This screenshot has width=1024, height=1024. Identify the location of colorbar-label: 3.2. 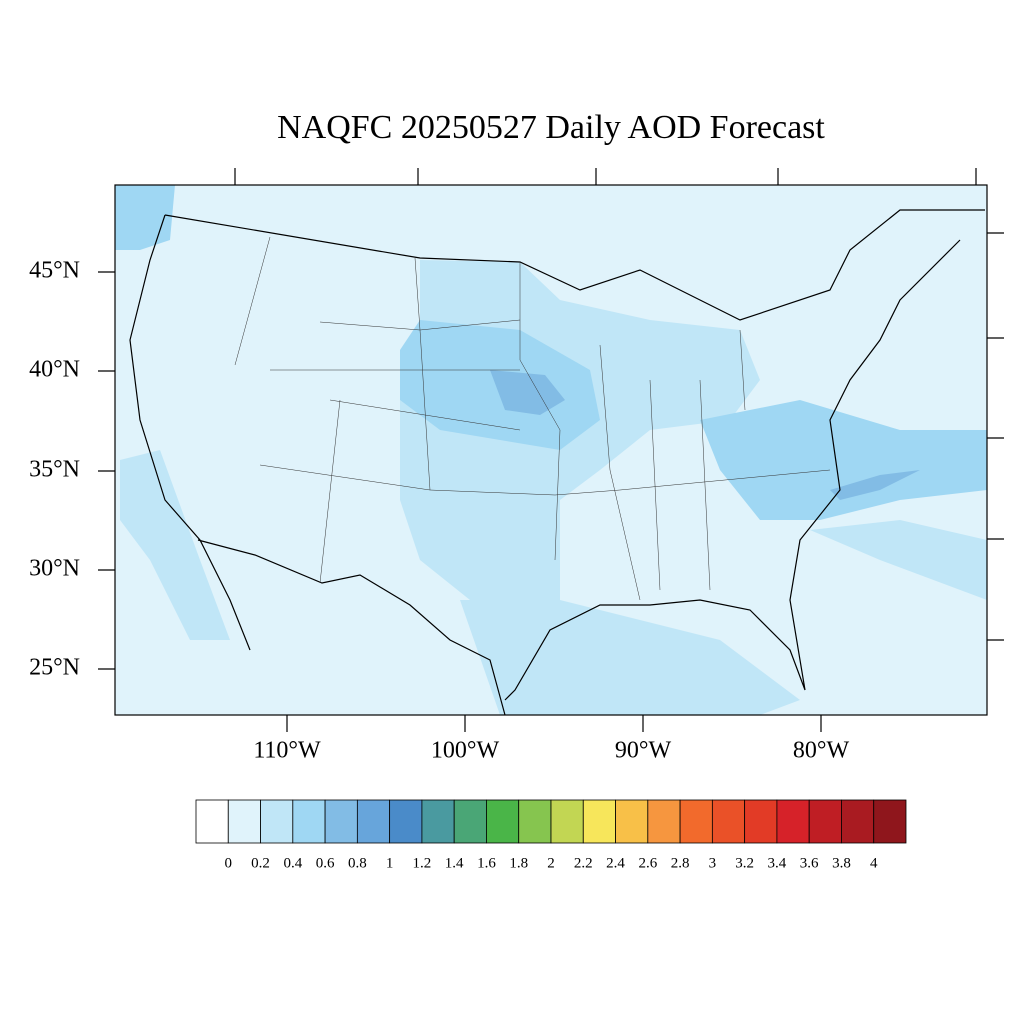
(744, 863).